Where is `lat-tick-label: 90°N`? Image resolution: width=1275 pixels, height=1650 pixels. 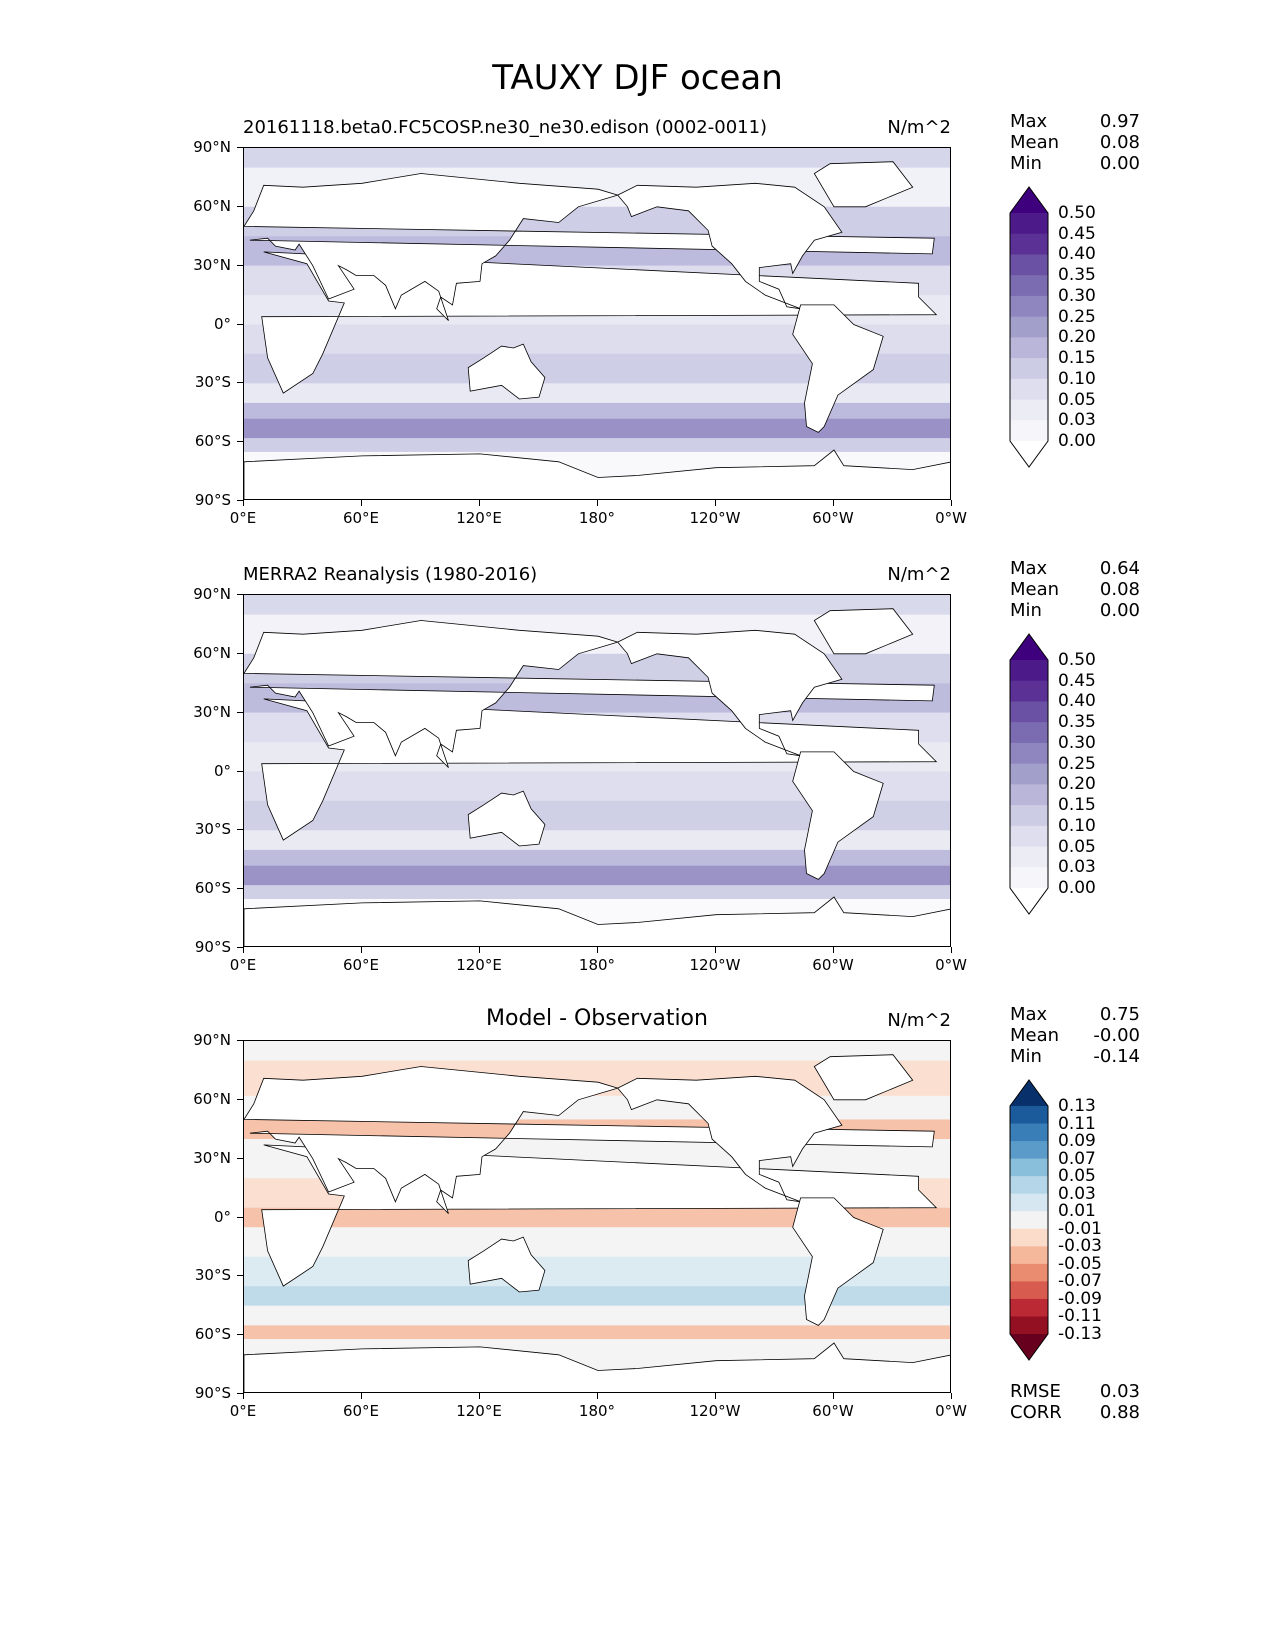
lat-tick-label: 90°N is located at coordinates (212, 147).